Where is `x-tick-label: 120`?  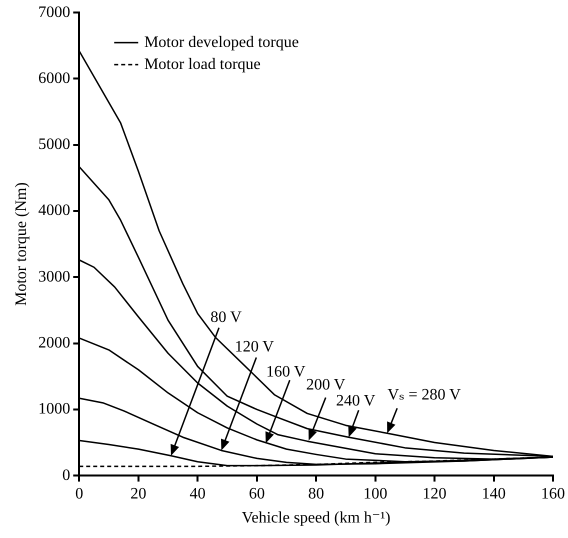 x-tick-label: 120 is located at coordinates (434, 493).